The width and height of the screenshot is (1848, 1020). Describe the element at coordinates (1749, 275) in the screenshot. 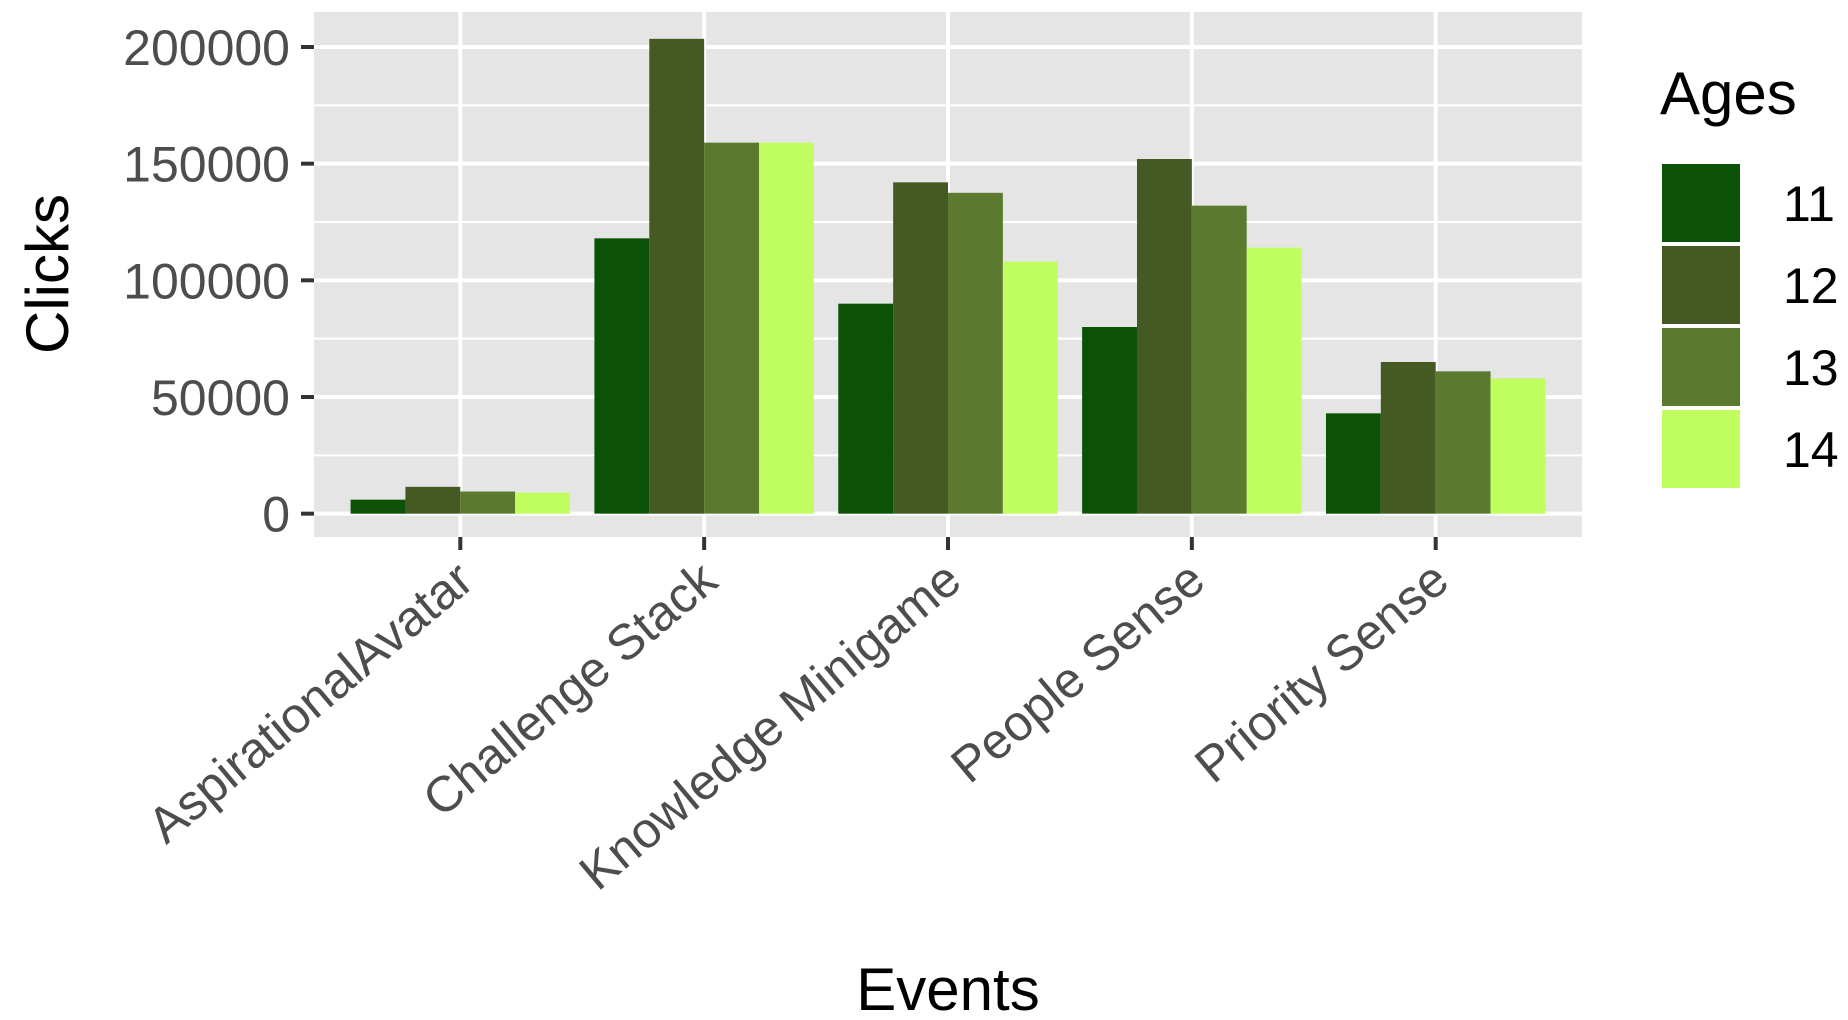

I see `legend: Ages 11 12 13 14` at that location.